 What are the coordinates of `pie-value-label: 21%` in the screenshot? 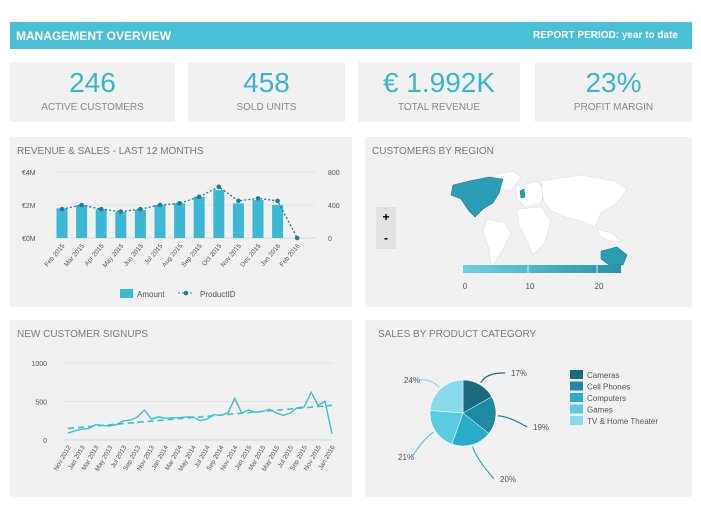 It's located at (406, 457).